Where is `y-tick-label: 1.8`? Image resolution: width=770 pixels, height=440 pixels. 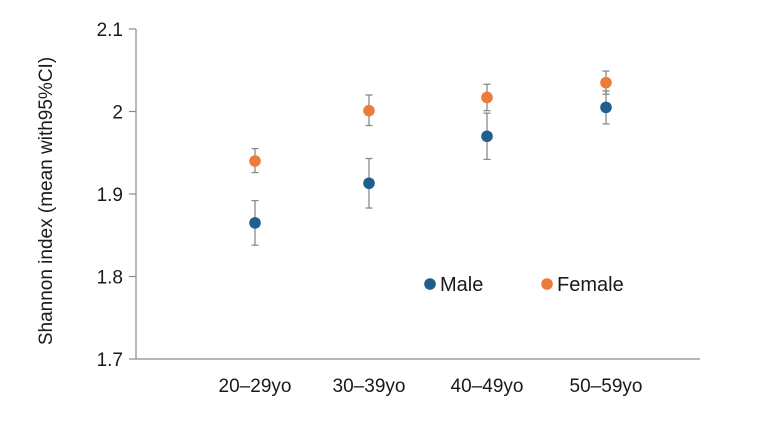 y-tick-label: 1.8 is located at coordinates (110, 278).